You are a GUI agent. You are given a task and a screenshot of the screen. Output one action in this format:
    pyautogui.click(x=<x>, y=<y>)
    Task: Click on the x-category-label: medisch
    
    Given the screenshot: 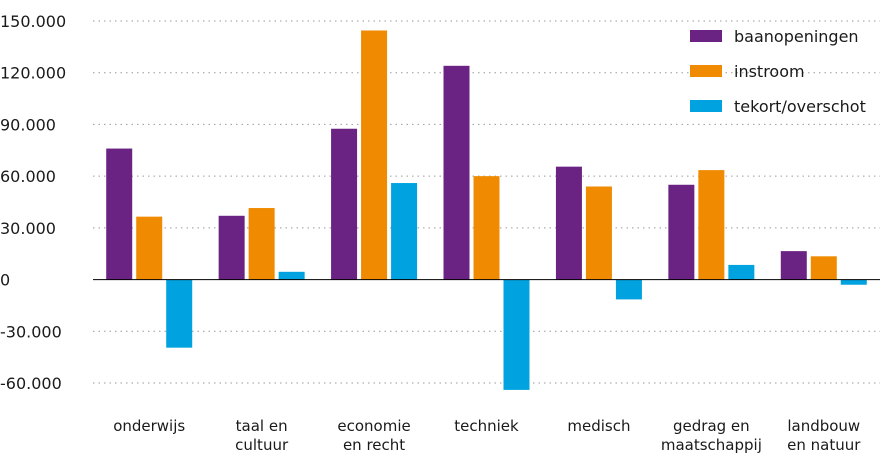 What is the action you would take?
    pyautogui.click(x=598, y=426)
    